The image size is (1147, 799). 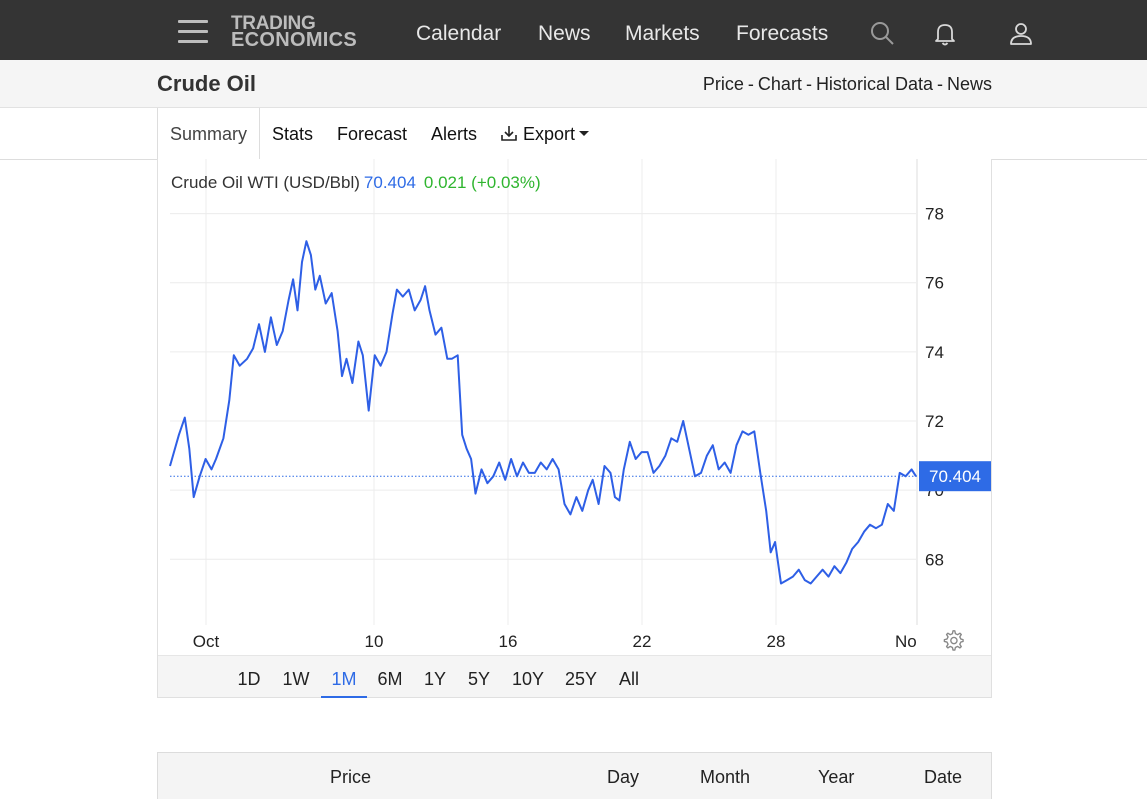 I want to click on tab-forecast: Forecast, so click(x=372, y=134).